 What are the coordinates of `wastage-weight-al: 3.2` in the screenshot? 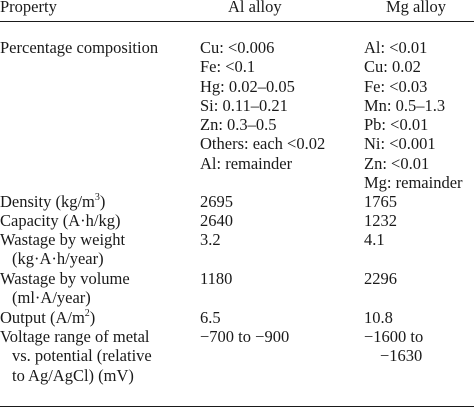 It's located at (210, 239).